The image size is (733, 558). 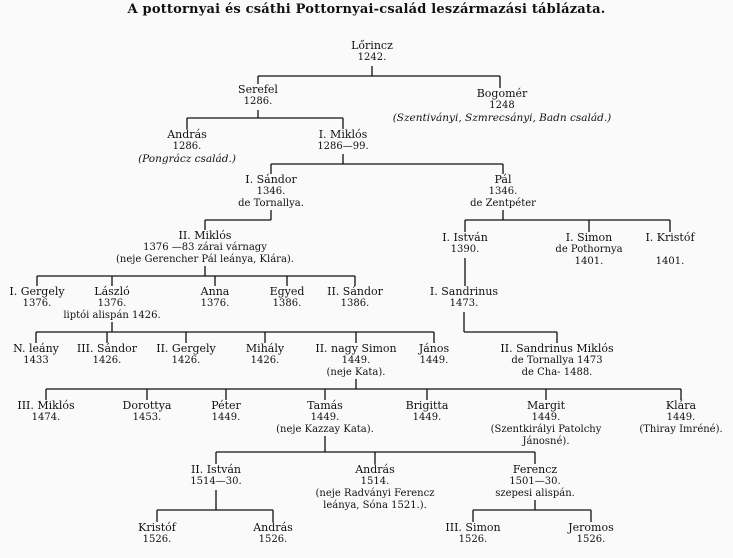 I want to click on person-kristof-ii: Kristóf 1526., so click(x=157, y=534).